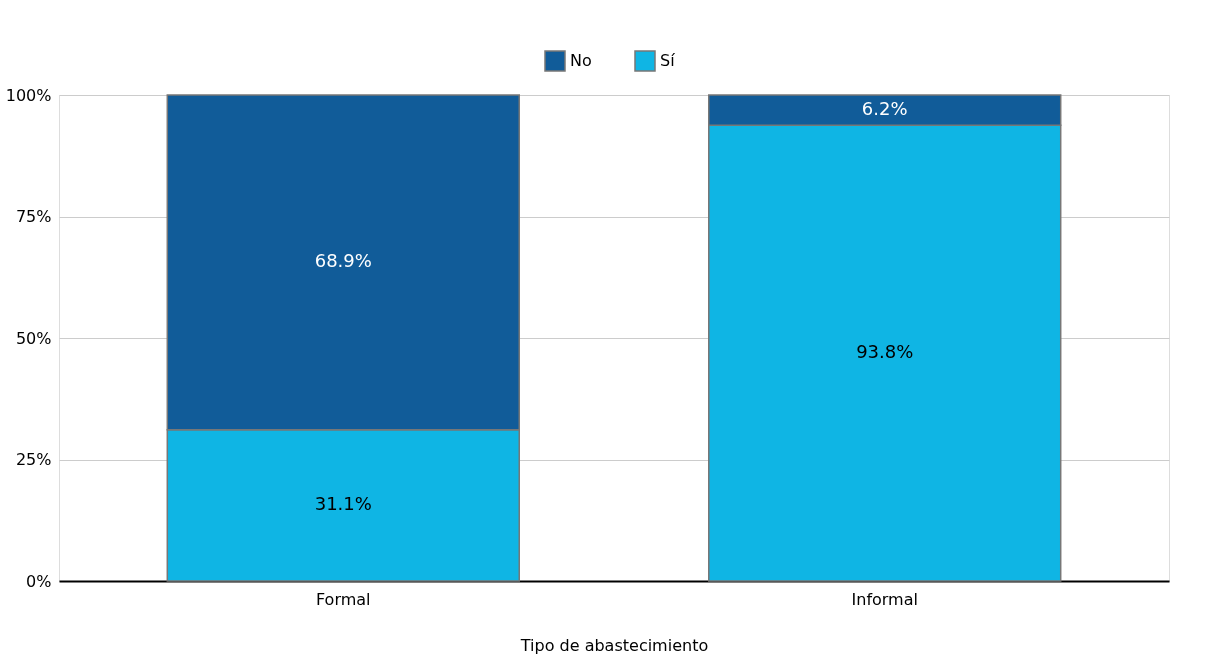 The height and width of the screenshot is (658, 1205). I want to click on y-tick-label: 0%, so click(39, 581).